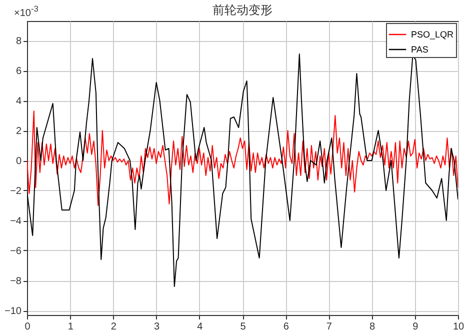 The height and width of the screenshot is (335, 474). What do you see at coordinates (419, 49) in the screenshot?
I see `legend-label: PAS` at bounding box center [419, 49].